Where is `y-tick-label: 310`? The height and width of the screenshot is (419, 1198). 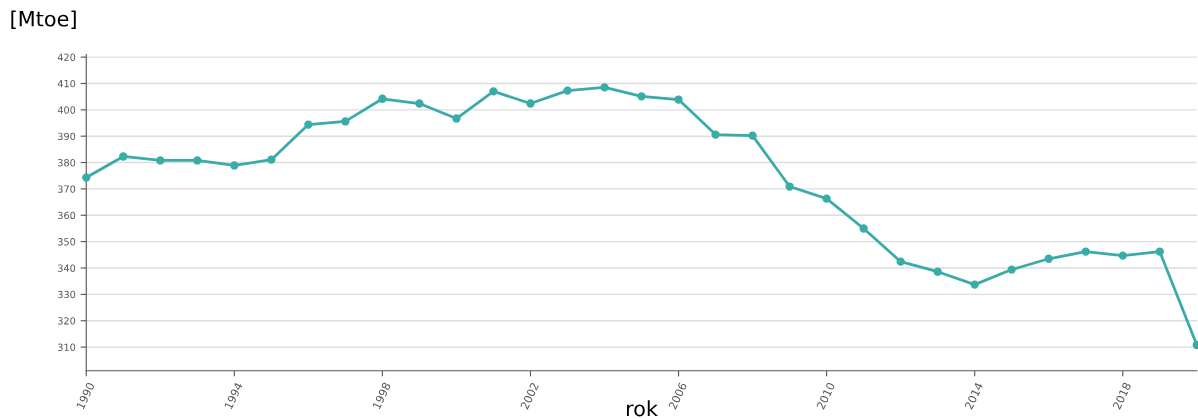
y-tick-label: 310 is located at coordinates (67, 347).